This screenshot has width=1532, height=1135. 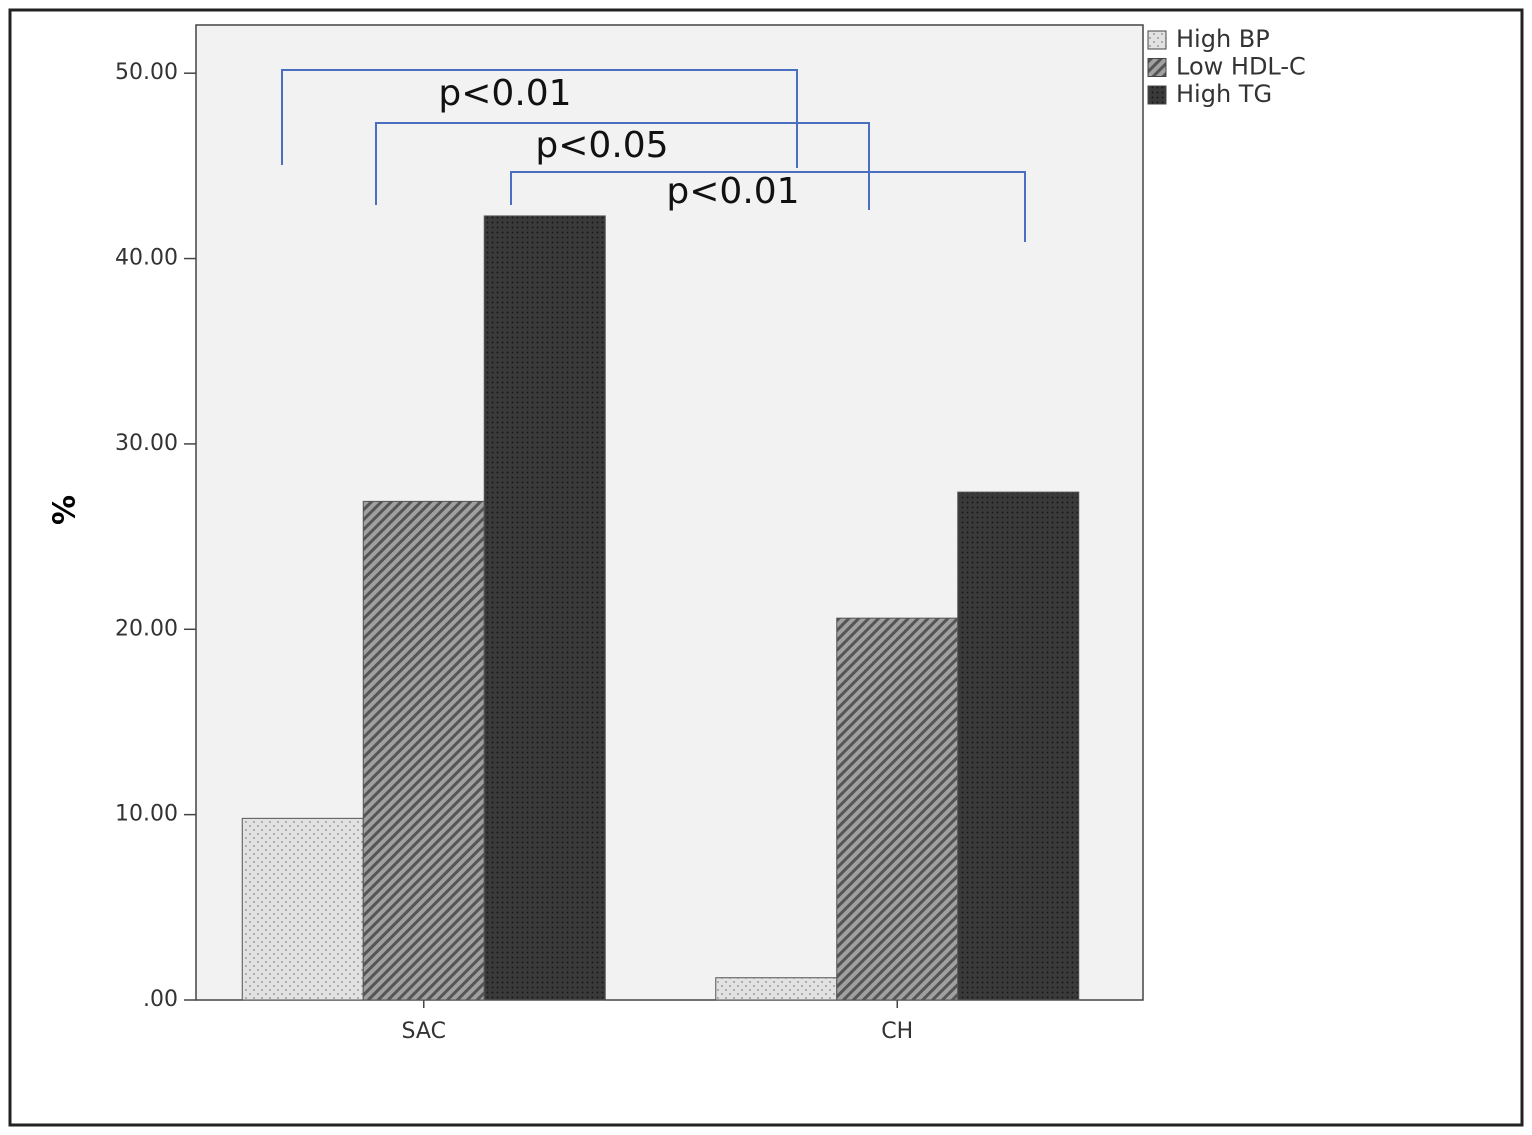 I want to click on brackets, so click(x=653, y=155).